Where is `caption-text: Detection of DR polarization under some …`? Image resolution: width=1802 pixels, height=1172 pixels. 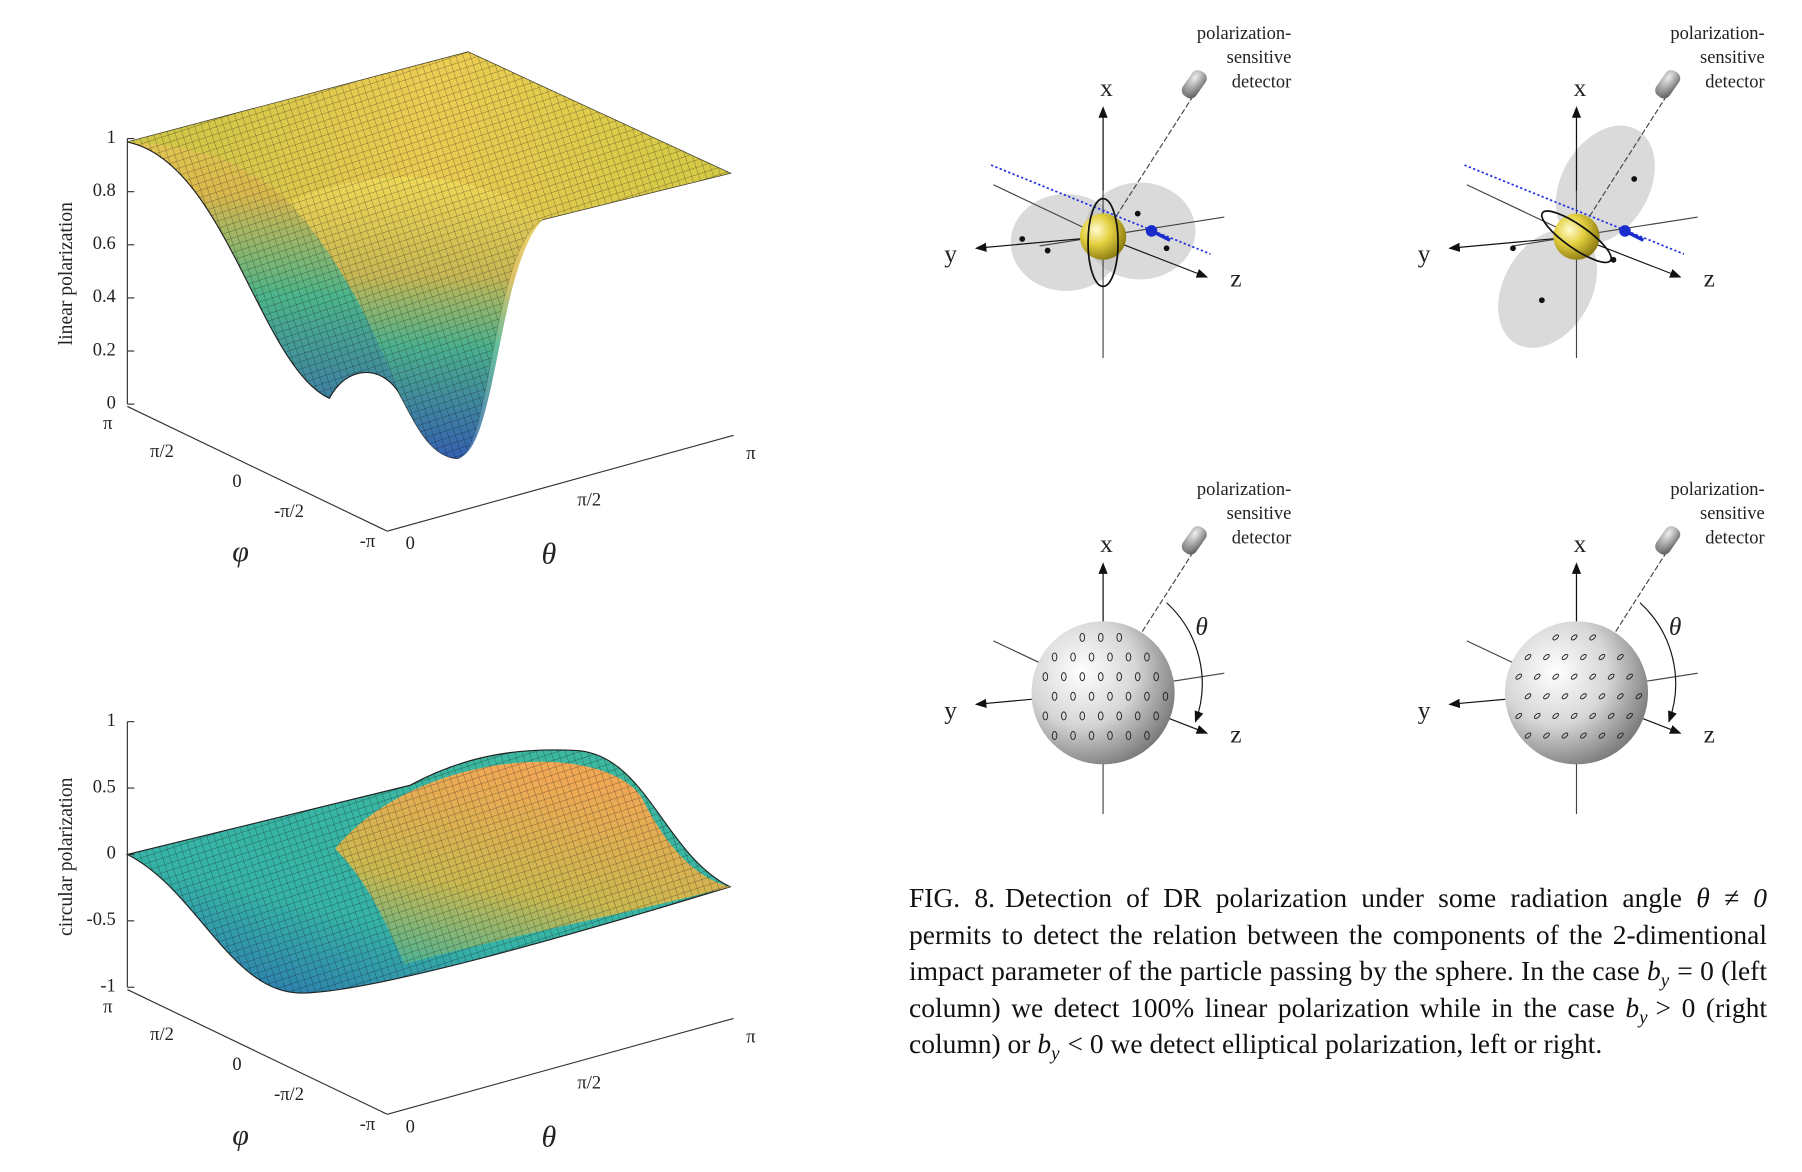
caption-text: Detection of DR polarization under some … is located at coordinates (1351, 897).